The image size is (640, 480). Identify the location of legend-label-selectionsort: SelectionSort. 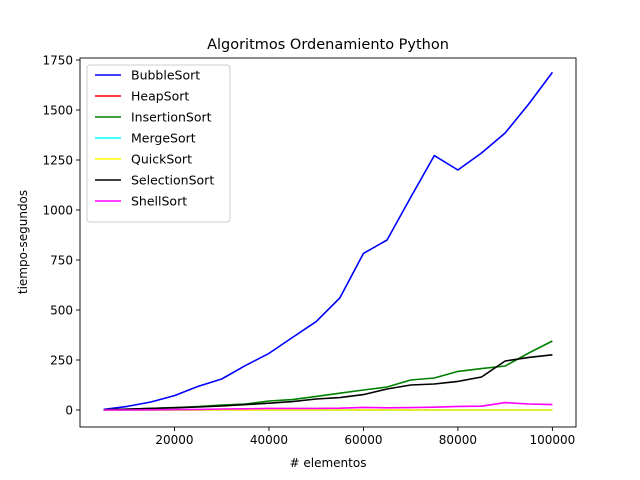
(172, 180).